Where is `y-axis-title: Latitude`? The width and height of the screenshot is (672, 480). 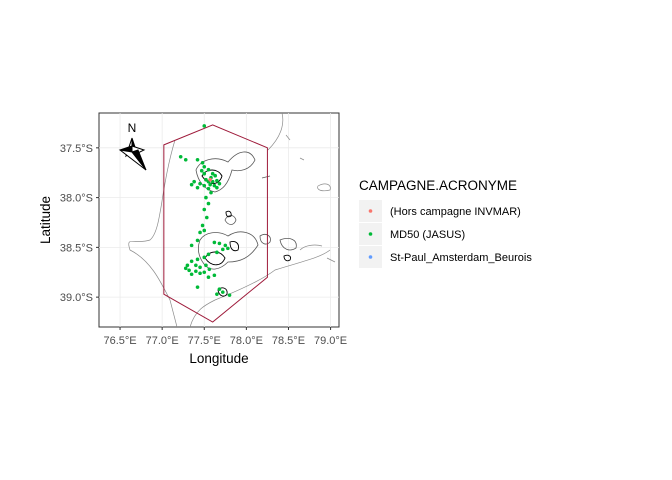
y-axis-title: Latitude is located at coordinates (45, 220).